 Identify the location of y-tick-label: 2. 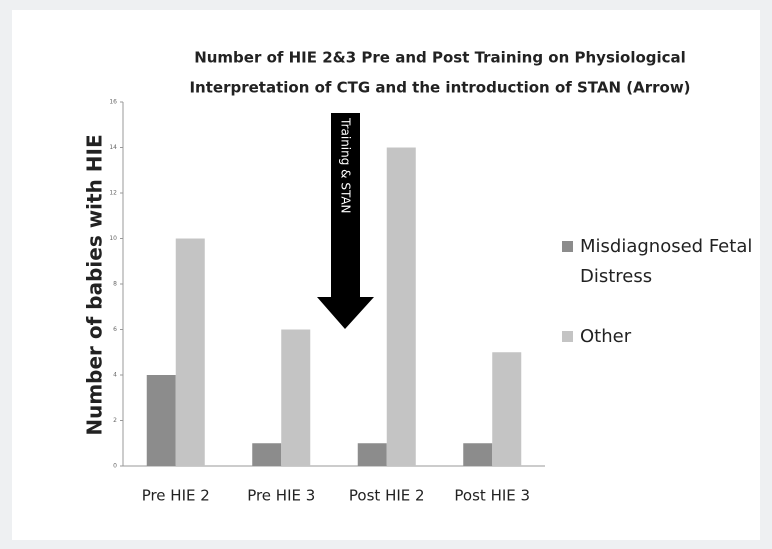
(115, 420).